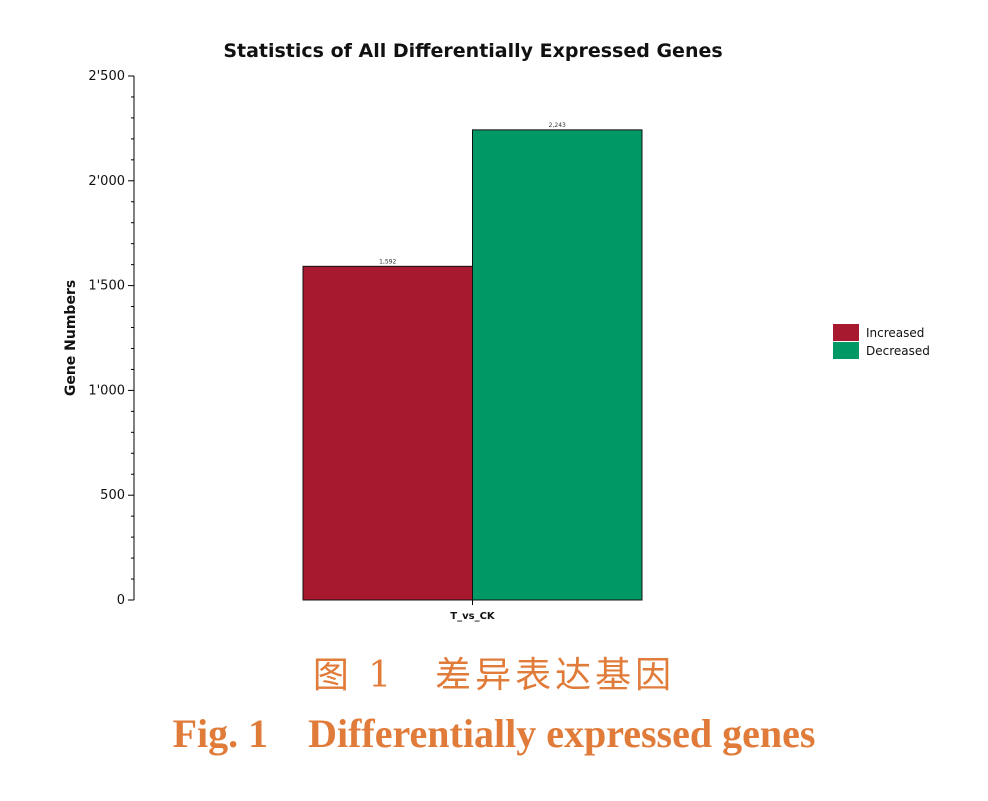 The height and width of the screenshot is (801, 988). I want to click on figure-caption-chinese: 图 1 差异表达基因, so click(494, 675).